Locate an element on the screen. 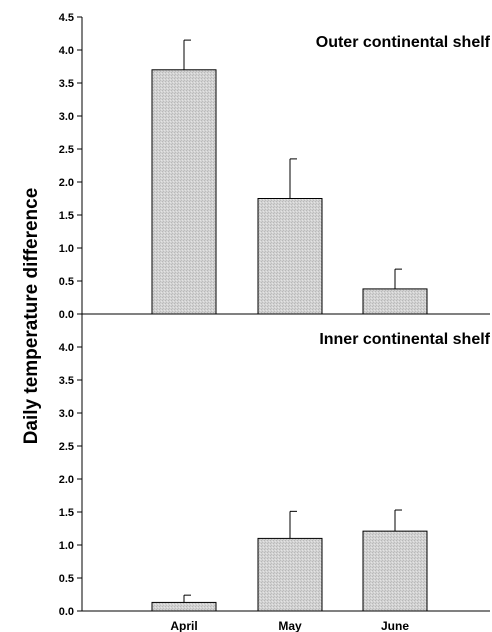 Image resolution: width=492 pixels, height=632 pixels. y-tick-label: 4.5 is located at coordinates (66, 18).